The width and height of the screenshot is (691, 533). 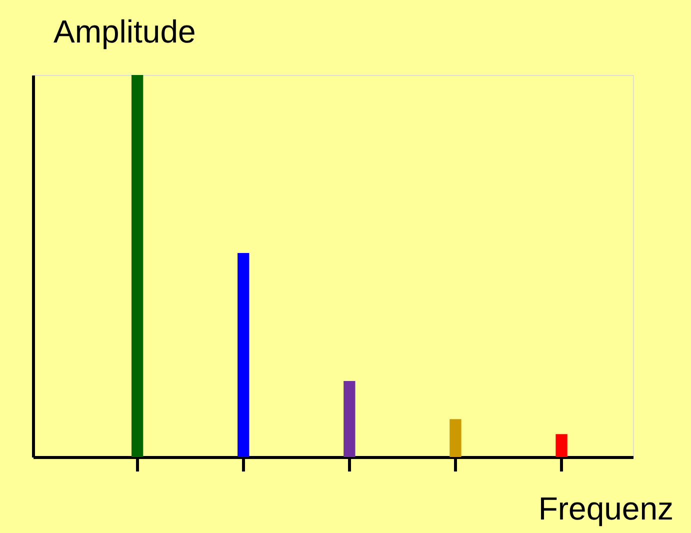 What do you see at coordinates (606, 508) in the screenshot?
I see `x-axis-title: Frequenz` at bounding box center [606, 508].